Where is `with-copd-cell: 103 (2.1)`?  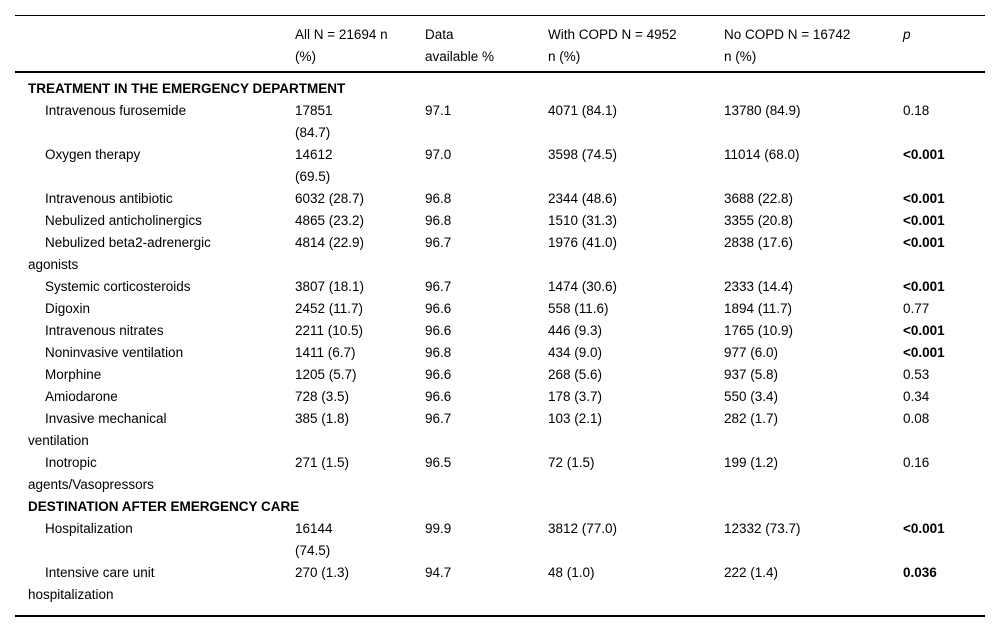 with-copd-cell: 103 (2.1) is located at coordinates (575, 418).